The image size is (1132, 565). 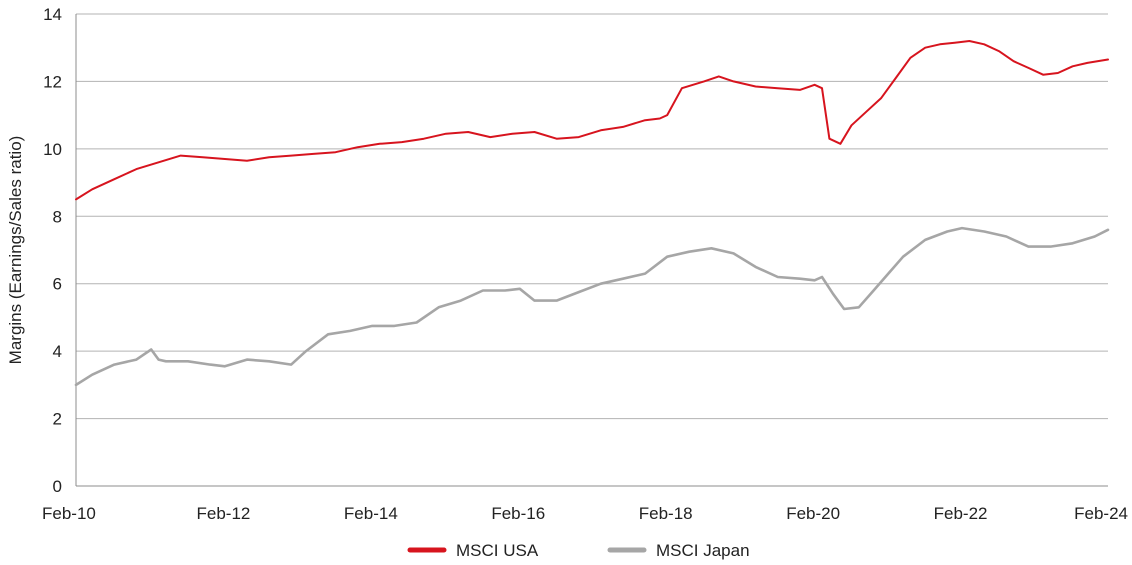 What do you see at coordinates (371, 513) in the screenshot?
I see `x-tick-label: Feb-14` at bounding box center [371, 513].